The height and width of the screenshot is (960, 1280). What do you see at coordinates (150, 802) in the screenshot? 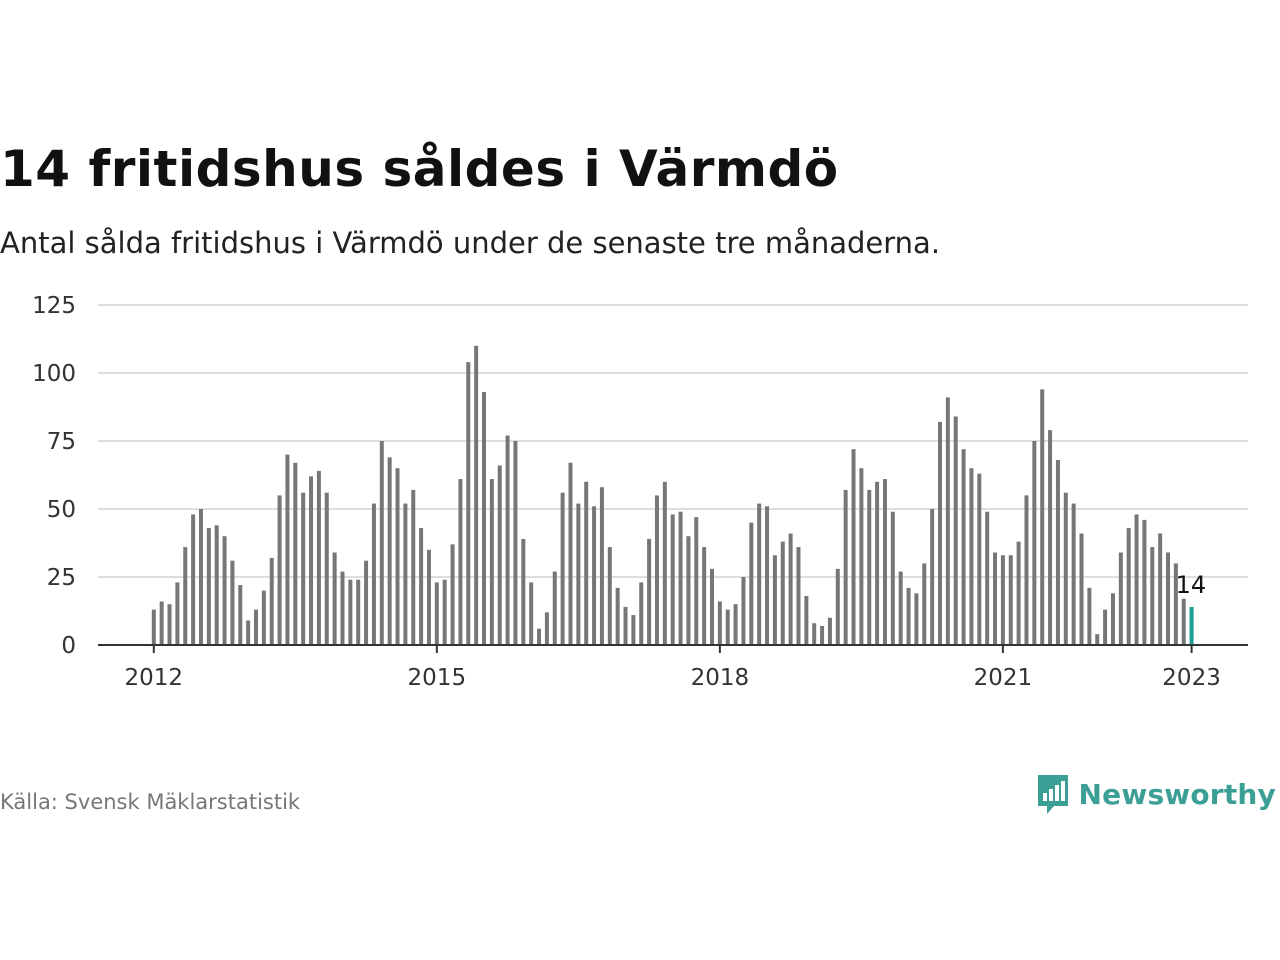
I see `source-note: Källa: Svensk Mäklarstatistik` at bounding box center [150, 802].